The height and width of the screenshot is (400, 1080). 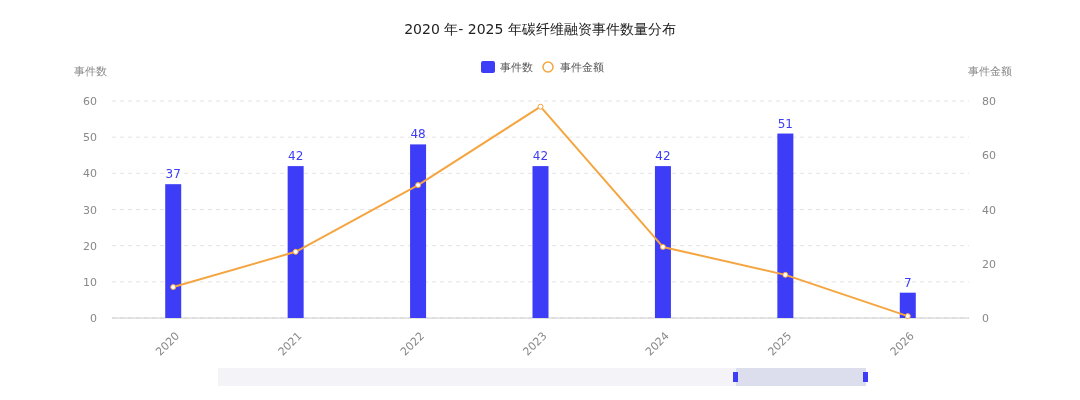 I want to click on data-label: 37, so click(x=173, y=174).